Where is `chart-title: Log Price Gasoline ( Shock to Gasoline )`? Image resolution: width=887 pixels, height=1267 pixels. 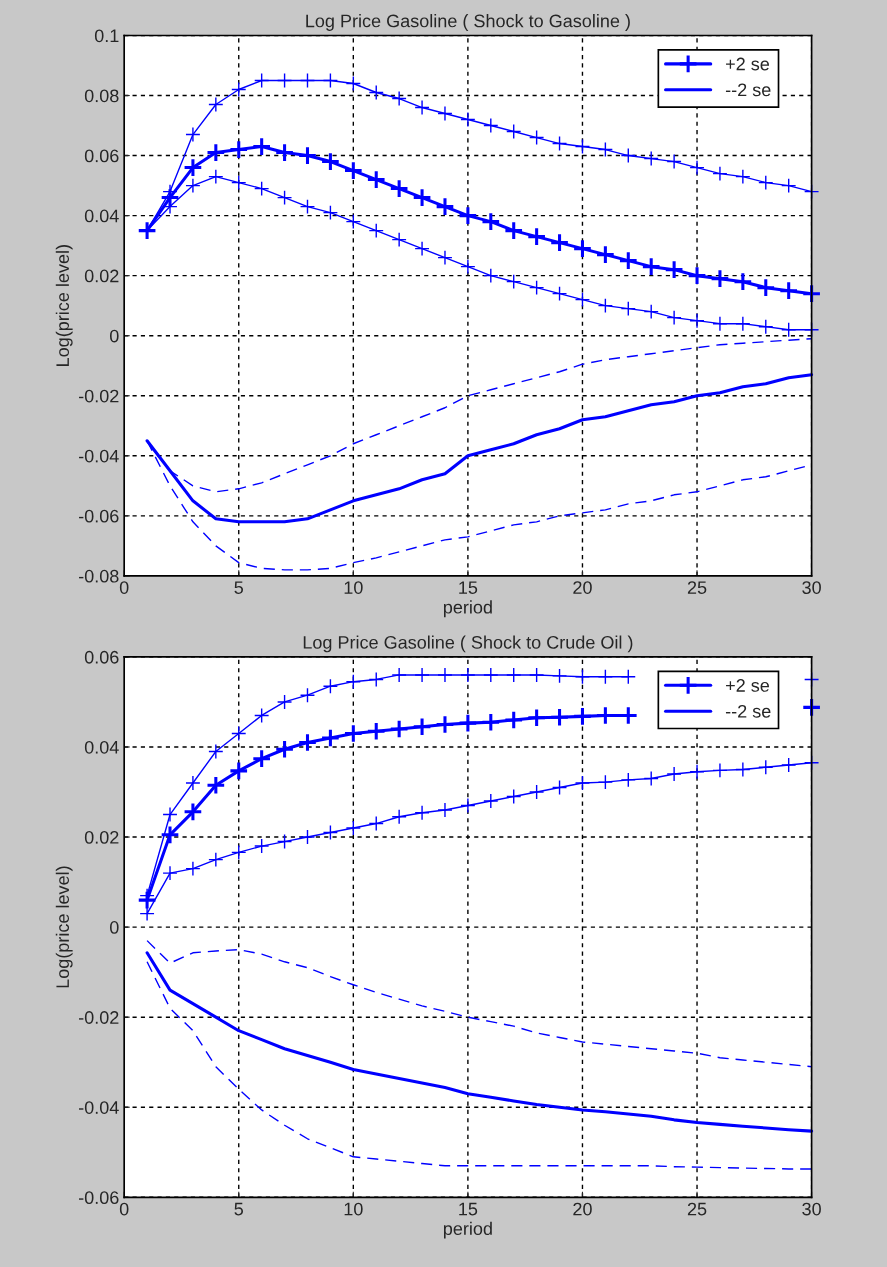 chart-title: Log Price Gasoline ( Shock to Gasoline ) is located at coordinates (468, 22).